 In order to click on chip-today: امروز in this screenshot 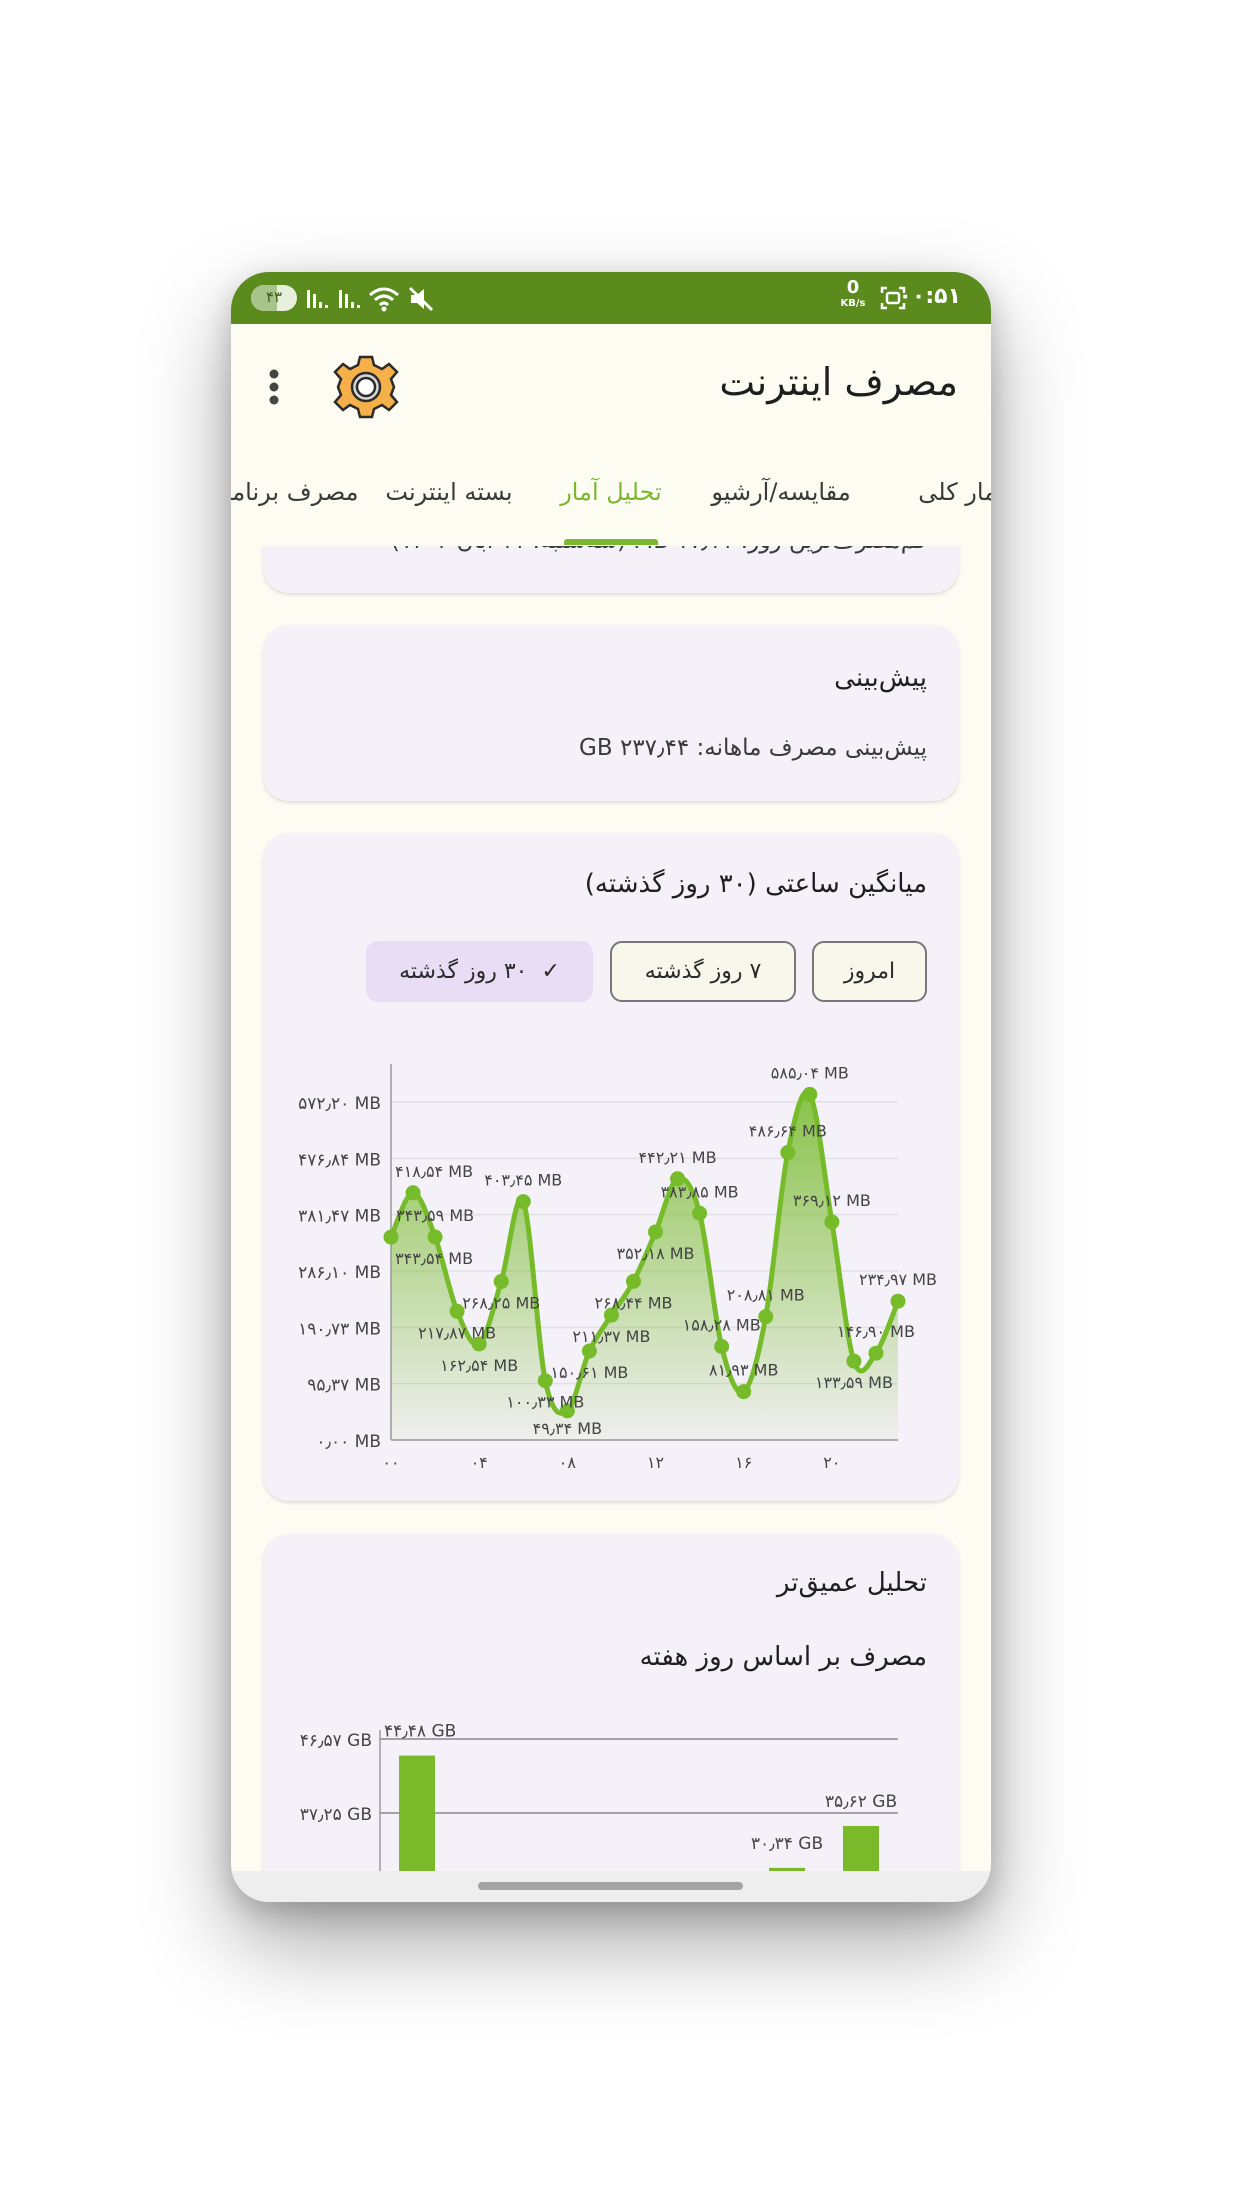, I will do `click(869, 971)`.